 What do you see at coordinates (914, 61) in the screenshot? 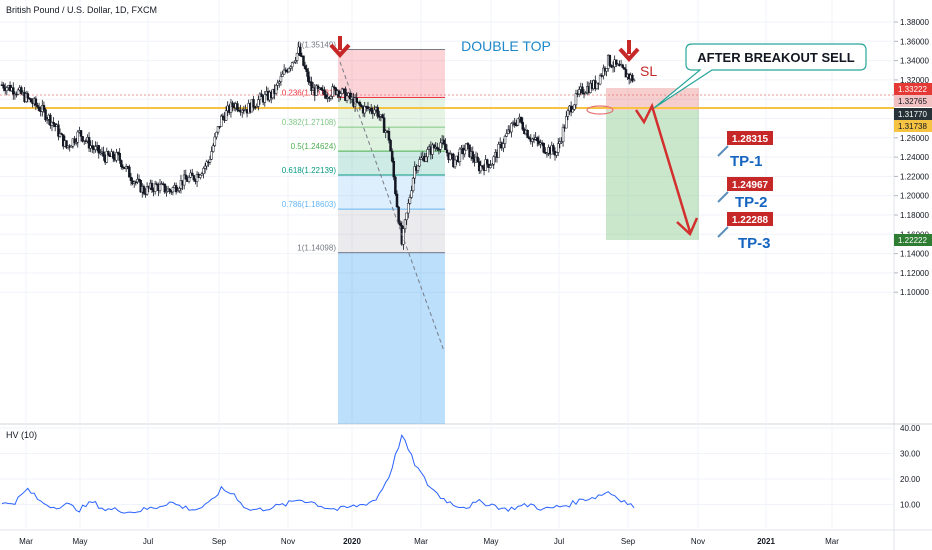
I see `price-tick-label: 1.34000` at bounding box center [914, 61].